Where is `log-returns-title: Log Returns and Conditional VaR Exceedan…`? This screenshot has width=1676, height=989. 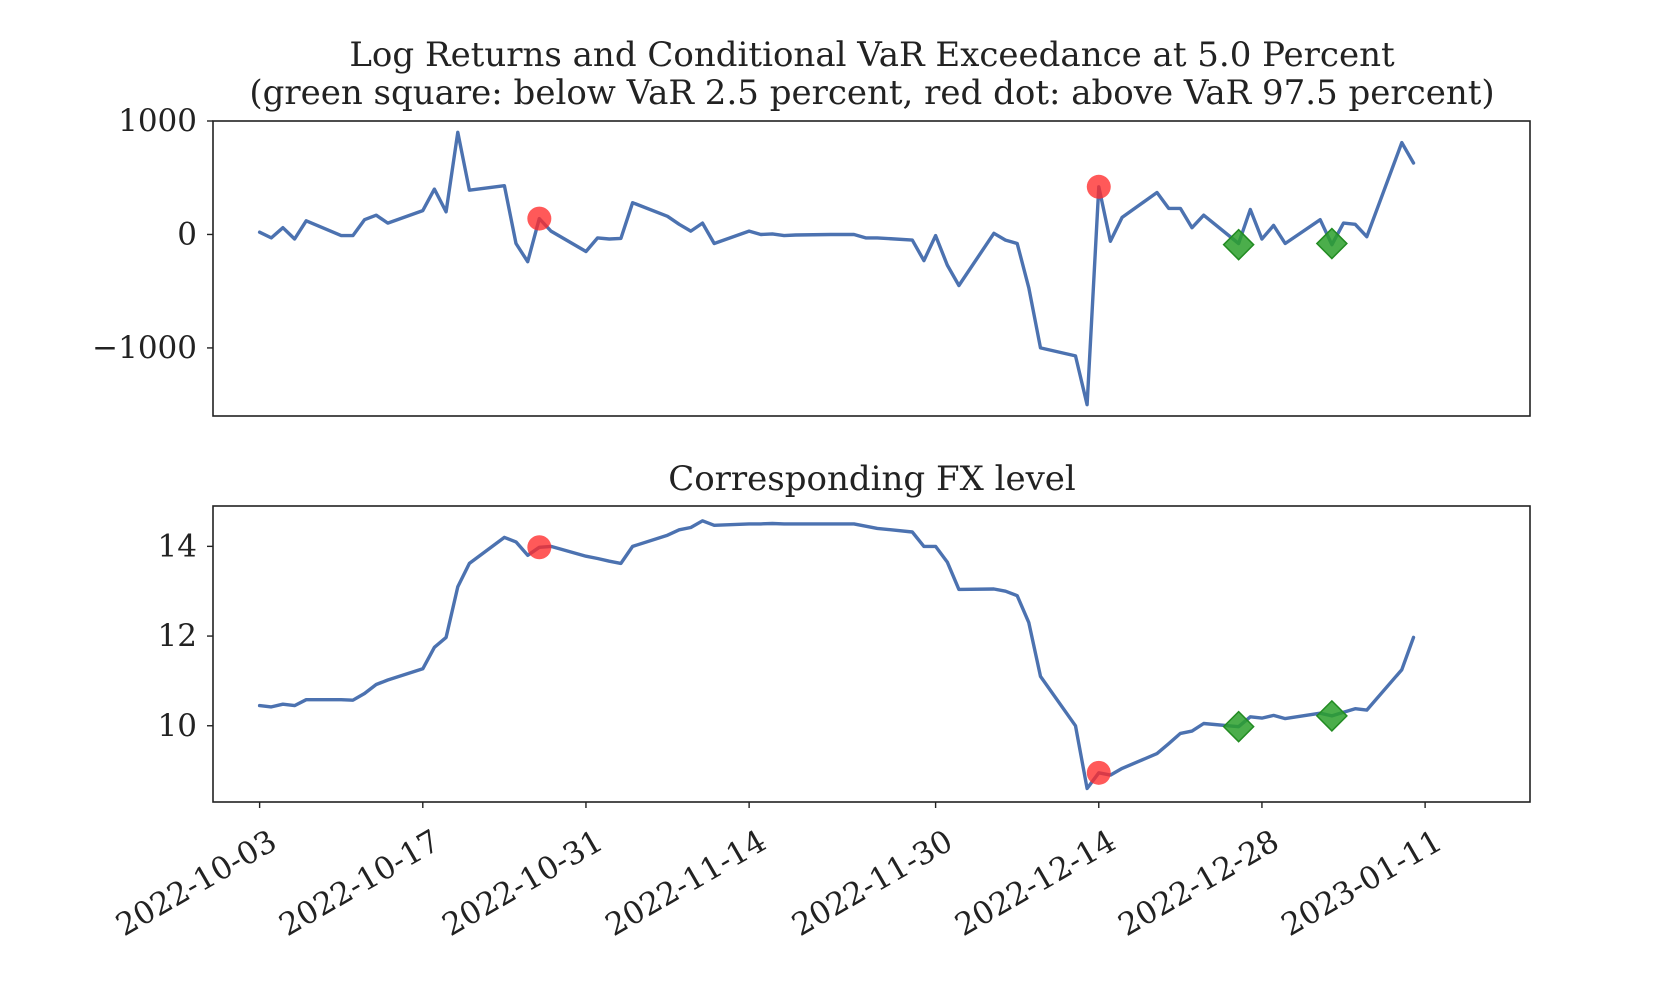
log-returns-title: Log Returns and Conditional VaR Exceedan… is located at coordinates (872, 55).